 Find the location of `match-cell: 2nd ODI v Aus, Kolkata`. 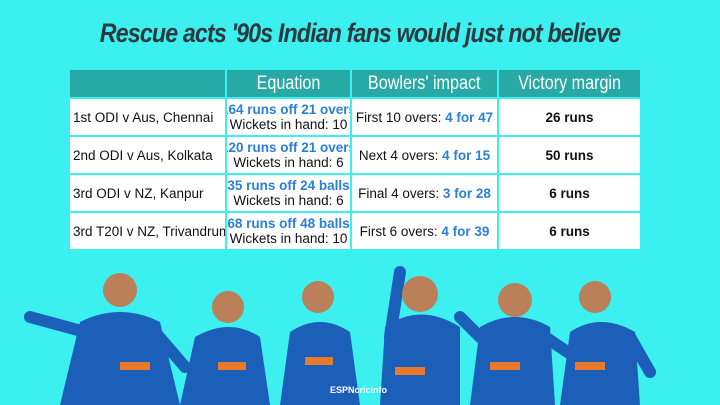

match-cell: 2nd ODI v Aus, Kolkata is located at coordinates (147, 155).